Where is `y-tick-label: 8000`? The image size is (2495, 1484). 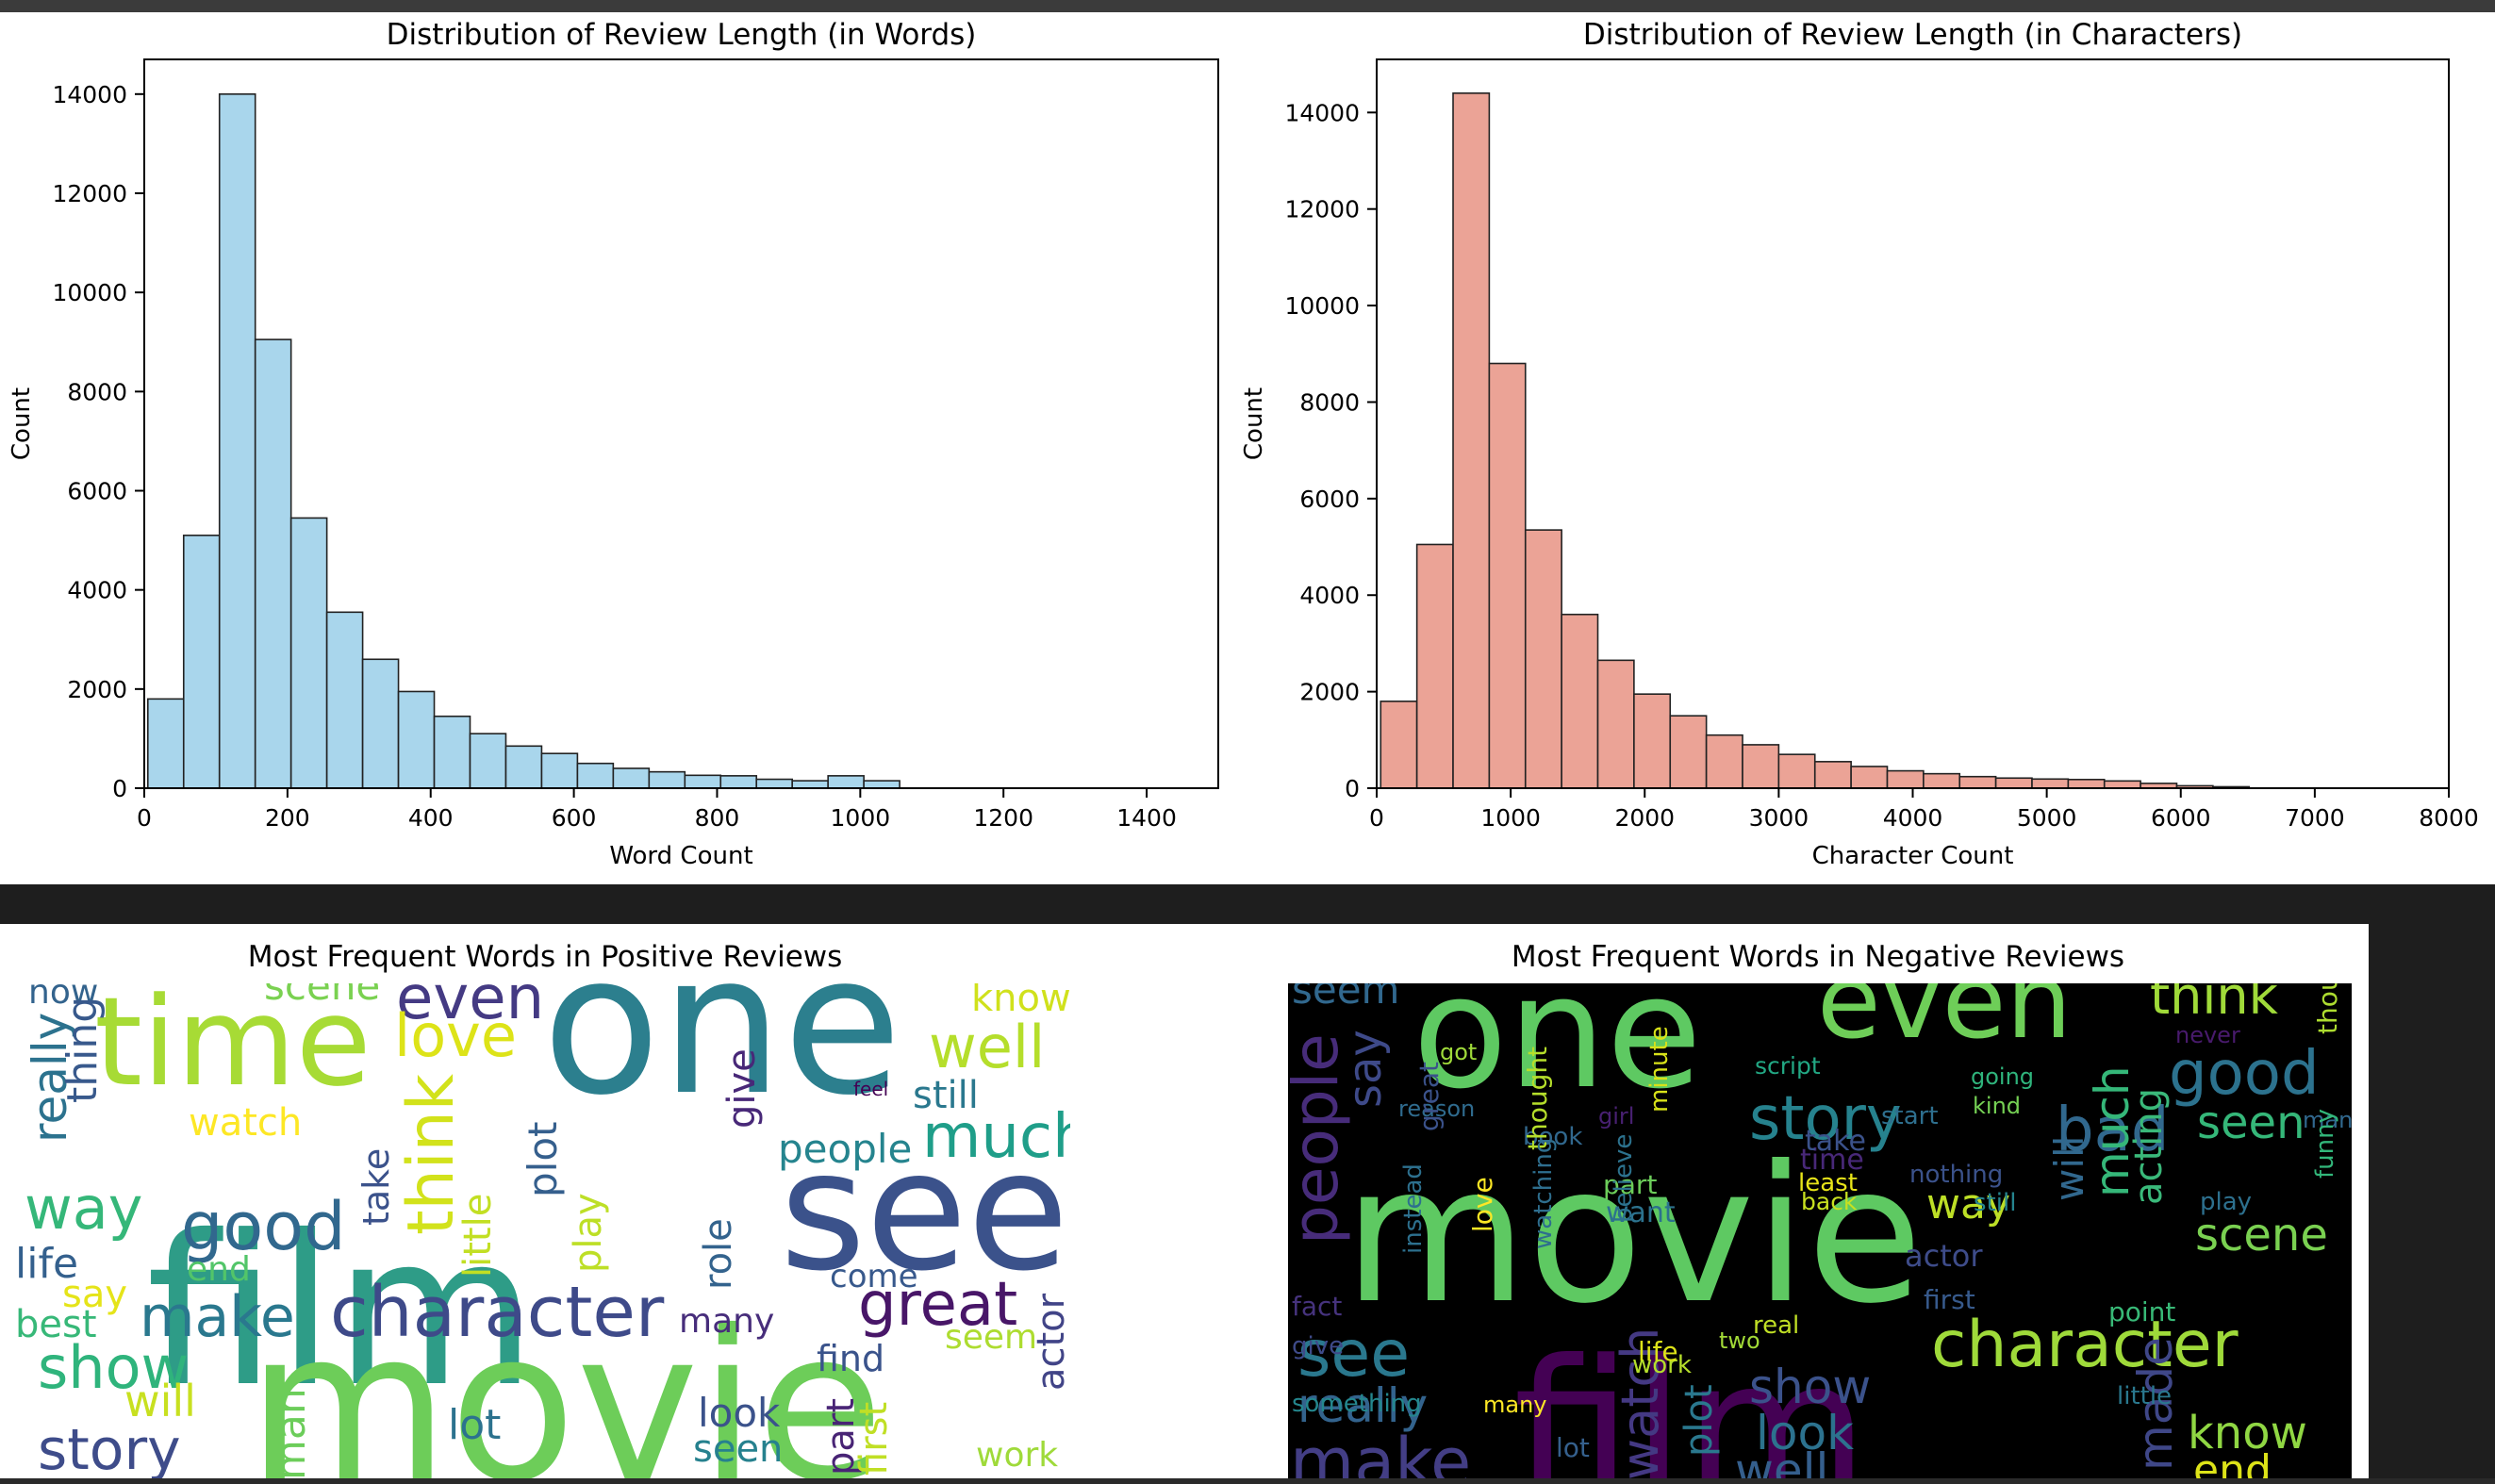
y-tick-label: 8000 is located at coordinates (97, 391).